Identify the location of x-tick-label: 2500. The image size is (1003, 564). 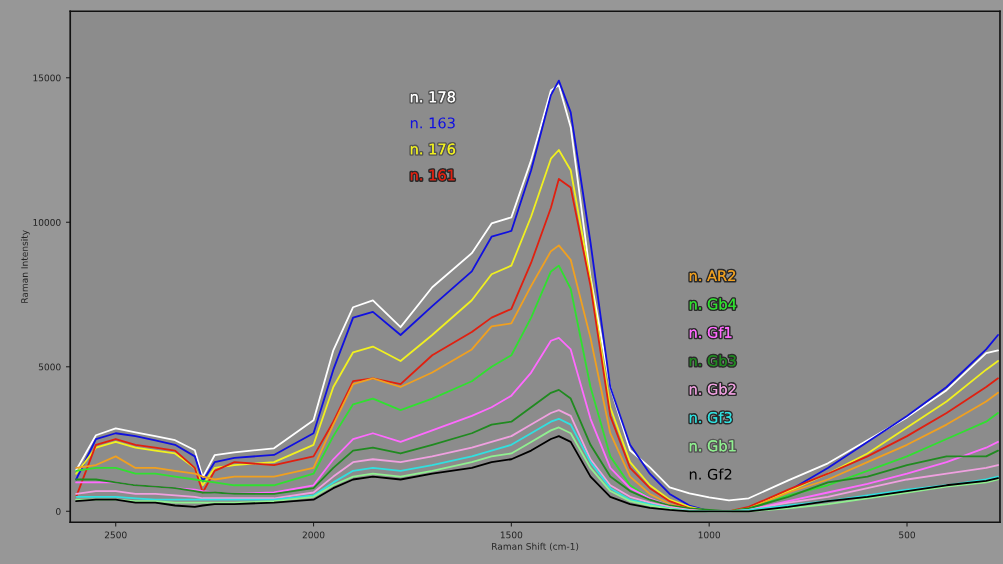
(115, 535).